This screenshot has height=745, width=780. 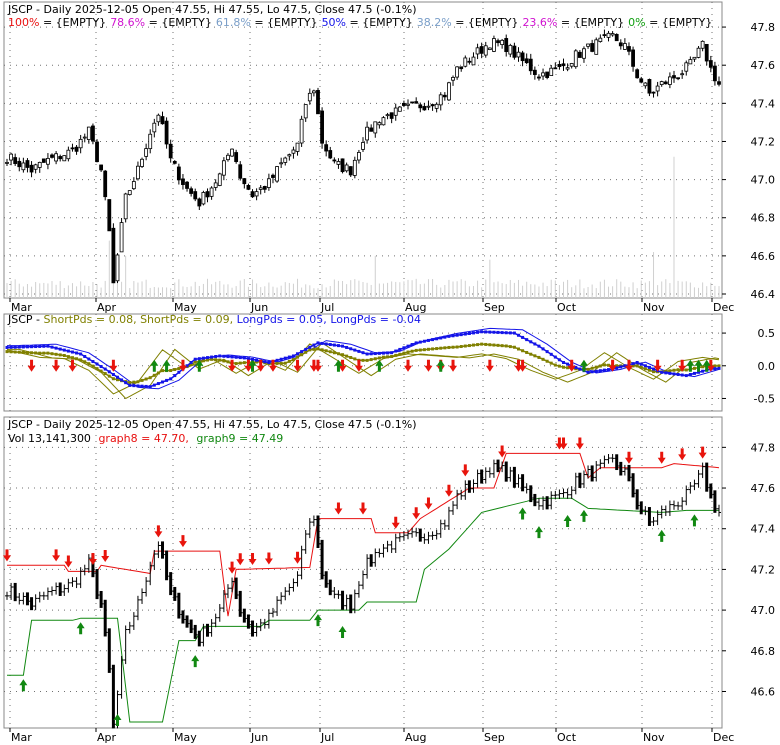 I want to click on fib-value: = {EMPTY}, so click(x=590, y=22).